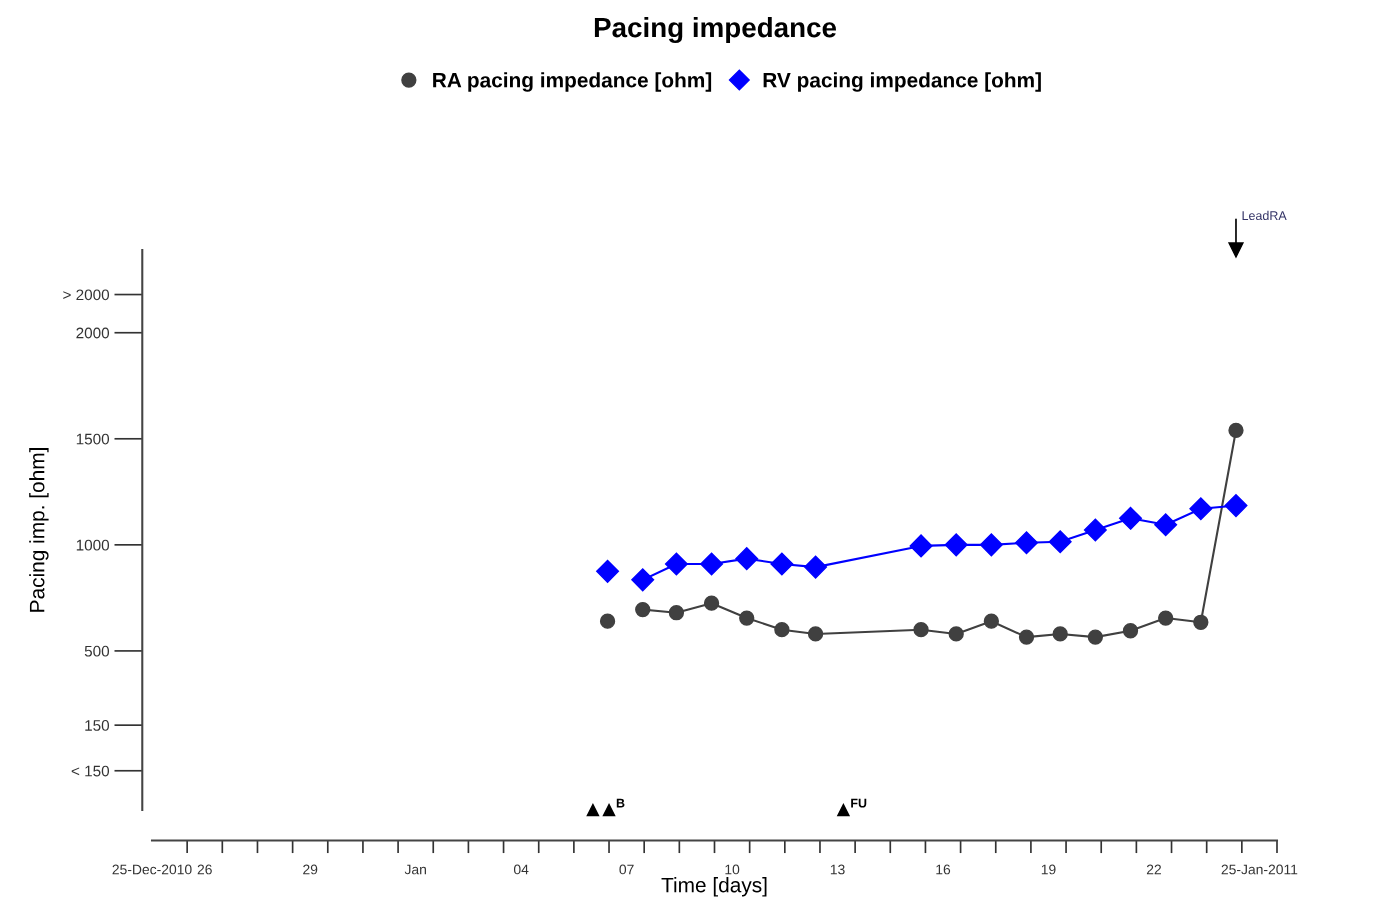 The image size is (1383, 918). I want to click on y-tick-label: < 150, so click(90, 771).